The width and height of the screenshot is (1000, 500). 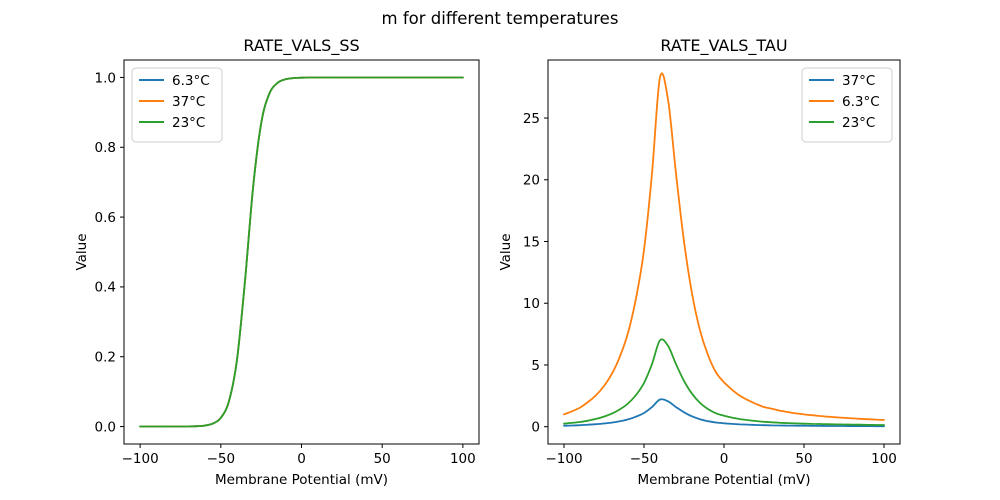 What do you see at coordinates (500, 18) in the screenshot?
I see `figure-suptitle: m for different temperatures` at bounding box center [500, 18].